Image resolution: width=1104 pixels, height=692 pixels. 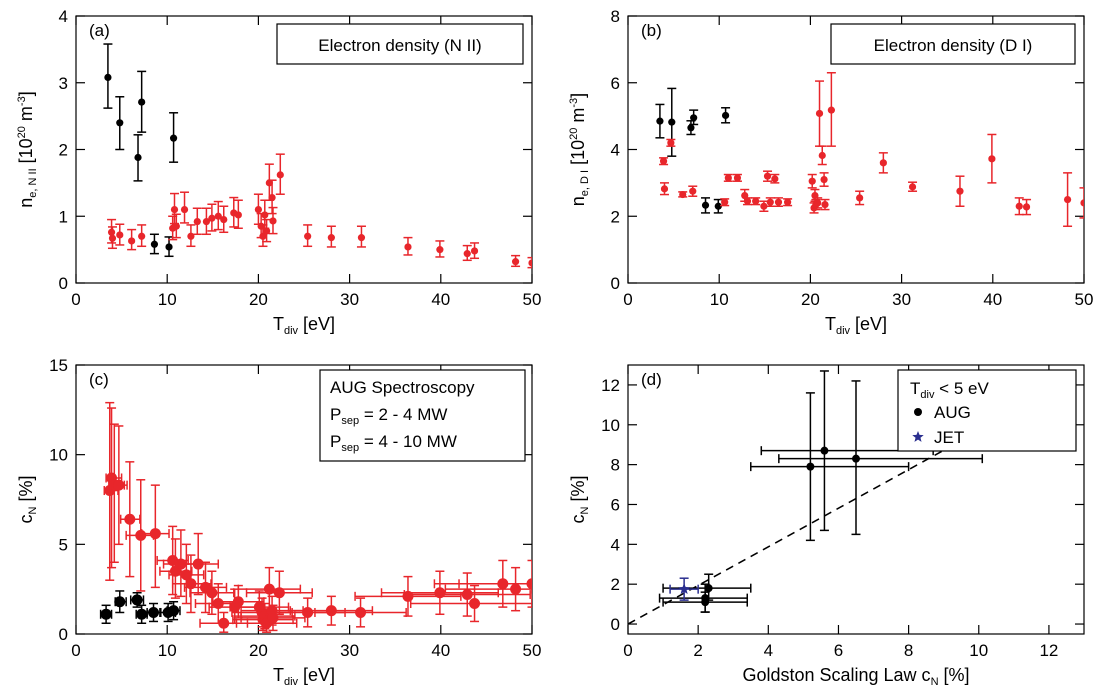 What do you see at coordinates (949, 437) in the screenshot?
I see `legend-entry: JET` at bounding box center [949, 437].